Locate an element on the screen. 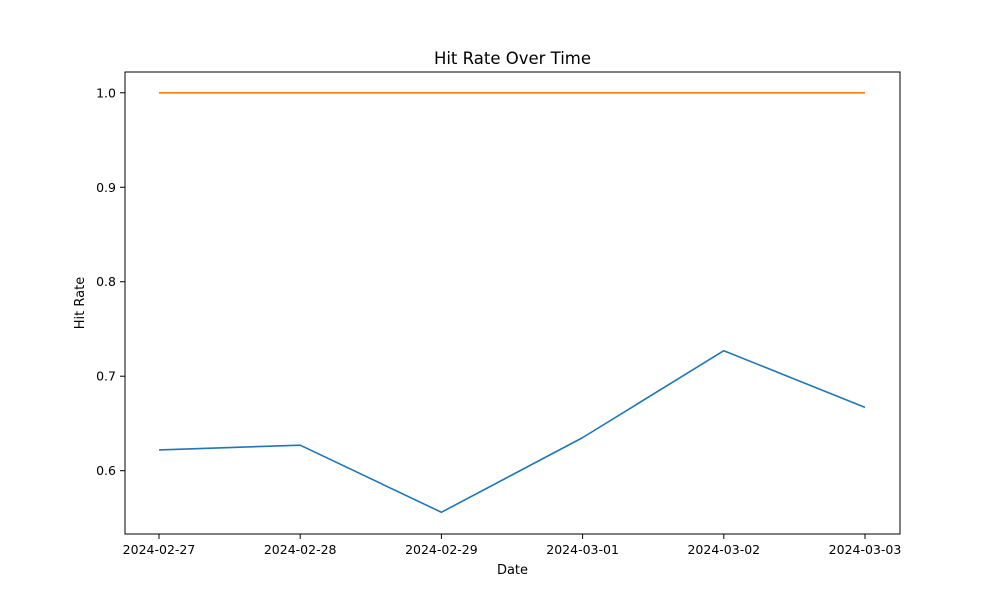 The height and width of the screenshot is (600, 1000). y-tick-label: 1.0 is located at coordinates (106, 92).